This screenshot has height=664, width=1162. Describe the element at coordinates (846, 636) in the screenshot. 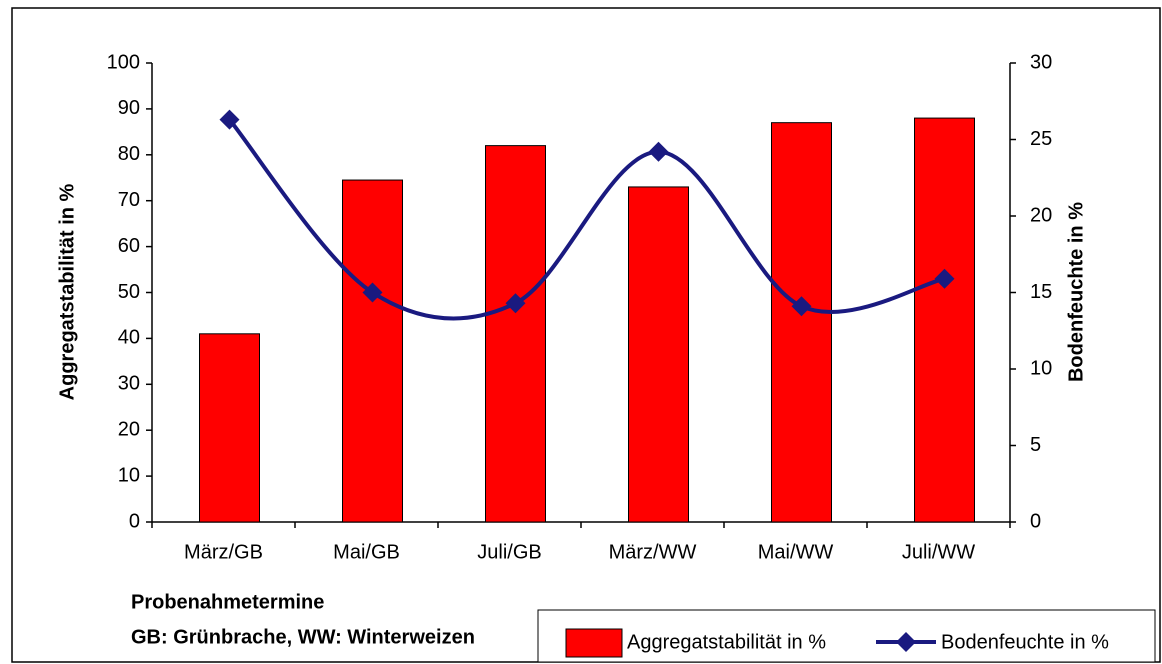

I see `legend-box` at that location.